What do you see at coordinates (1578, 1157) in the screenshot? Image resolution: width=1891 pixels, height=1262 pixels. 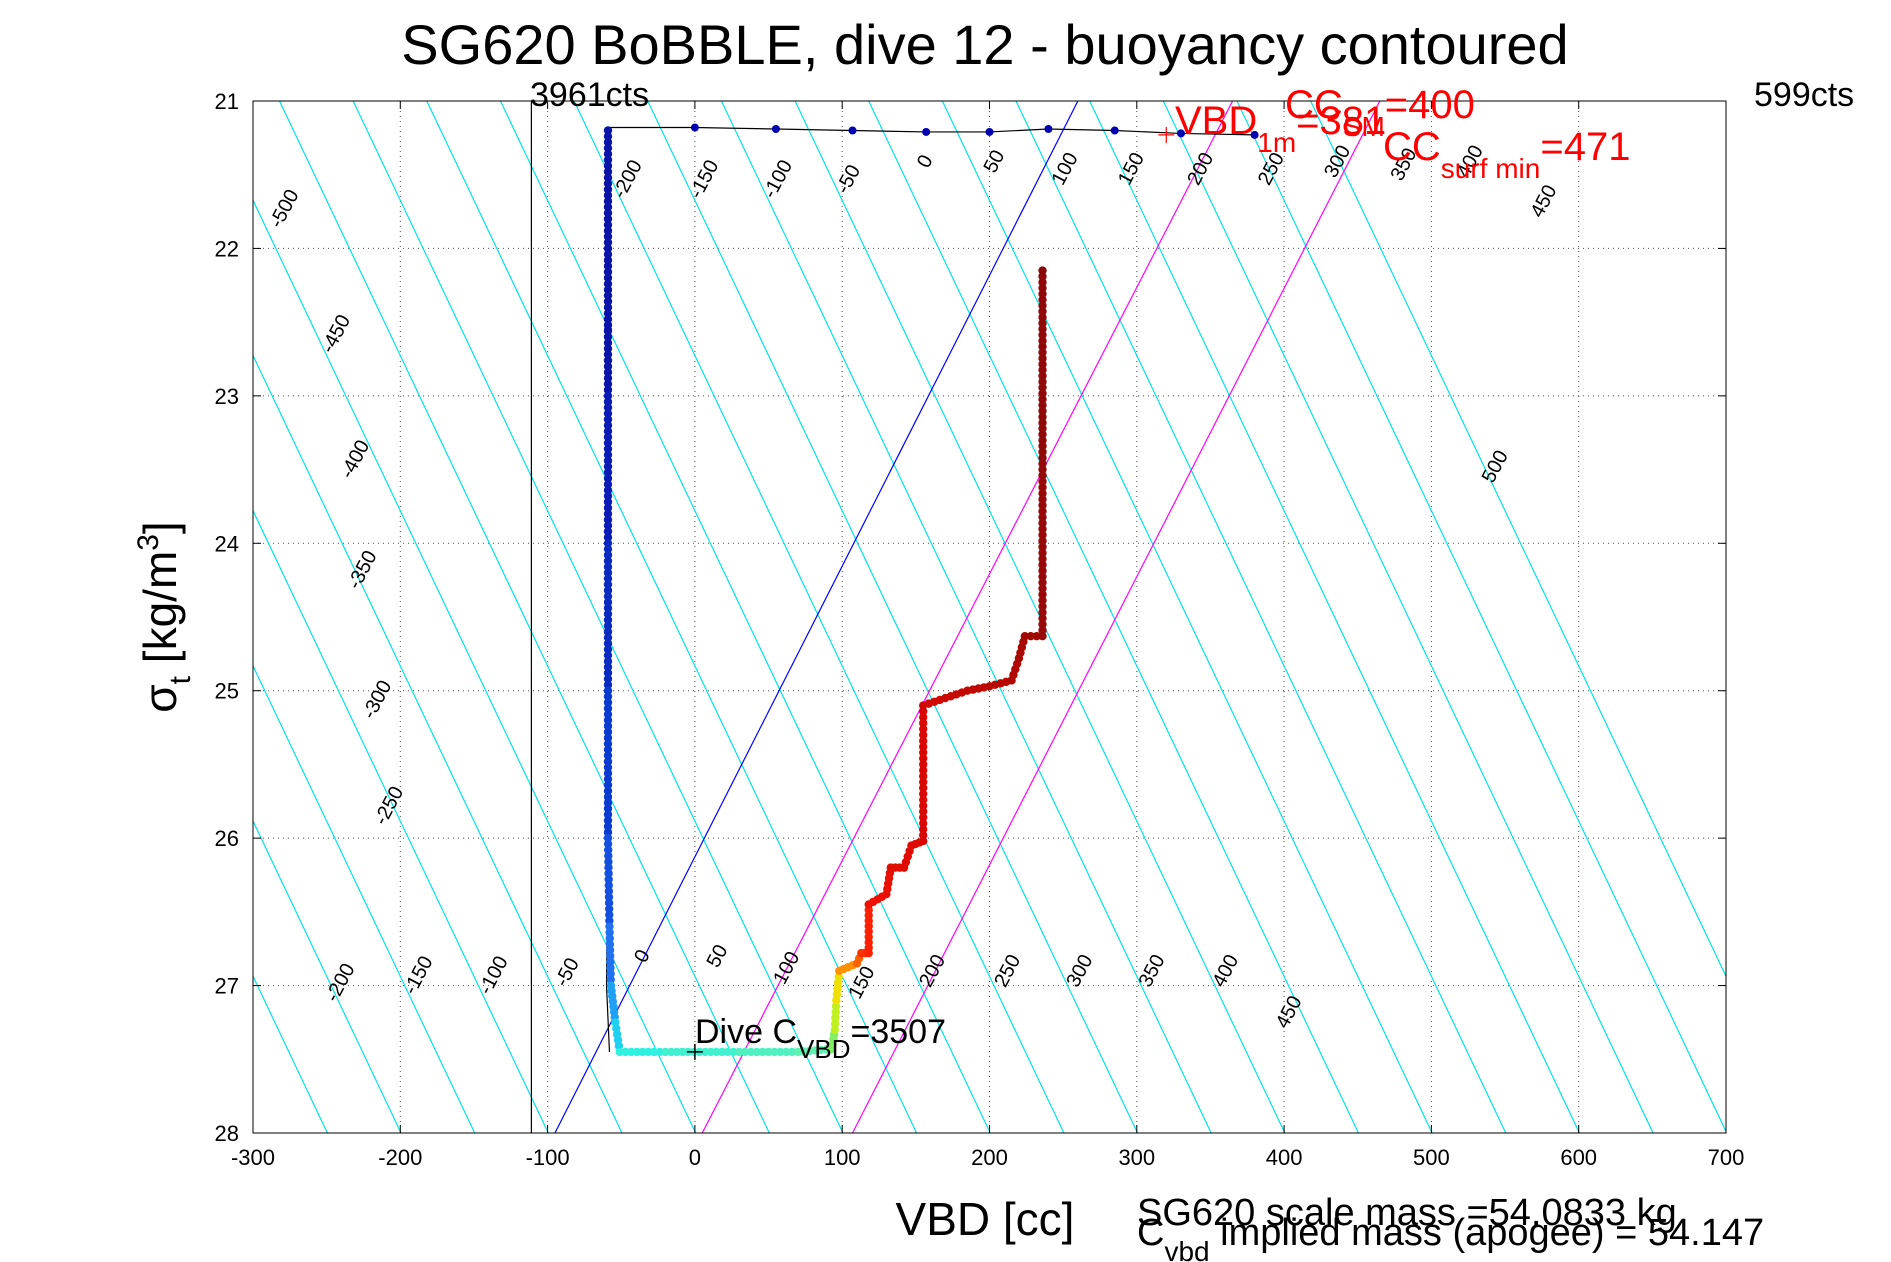 I see `x-tick-label: 600` at bounding box center [1578, 1157].